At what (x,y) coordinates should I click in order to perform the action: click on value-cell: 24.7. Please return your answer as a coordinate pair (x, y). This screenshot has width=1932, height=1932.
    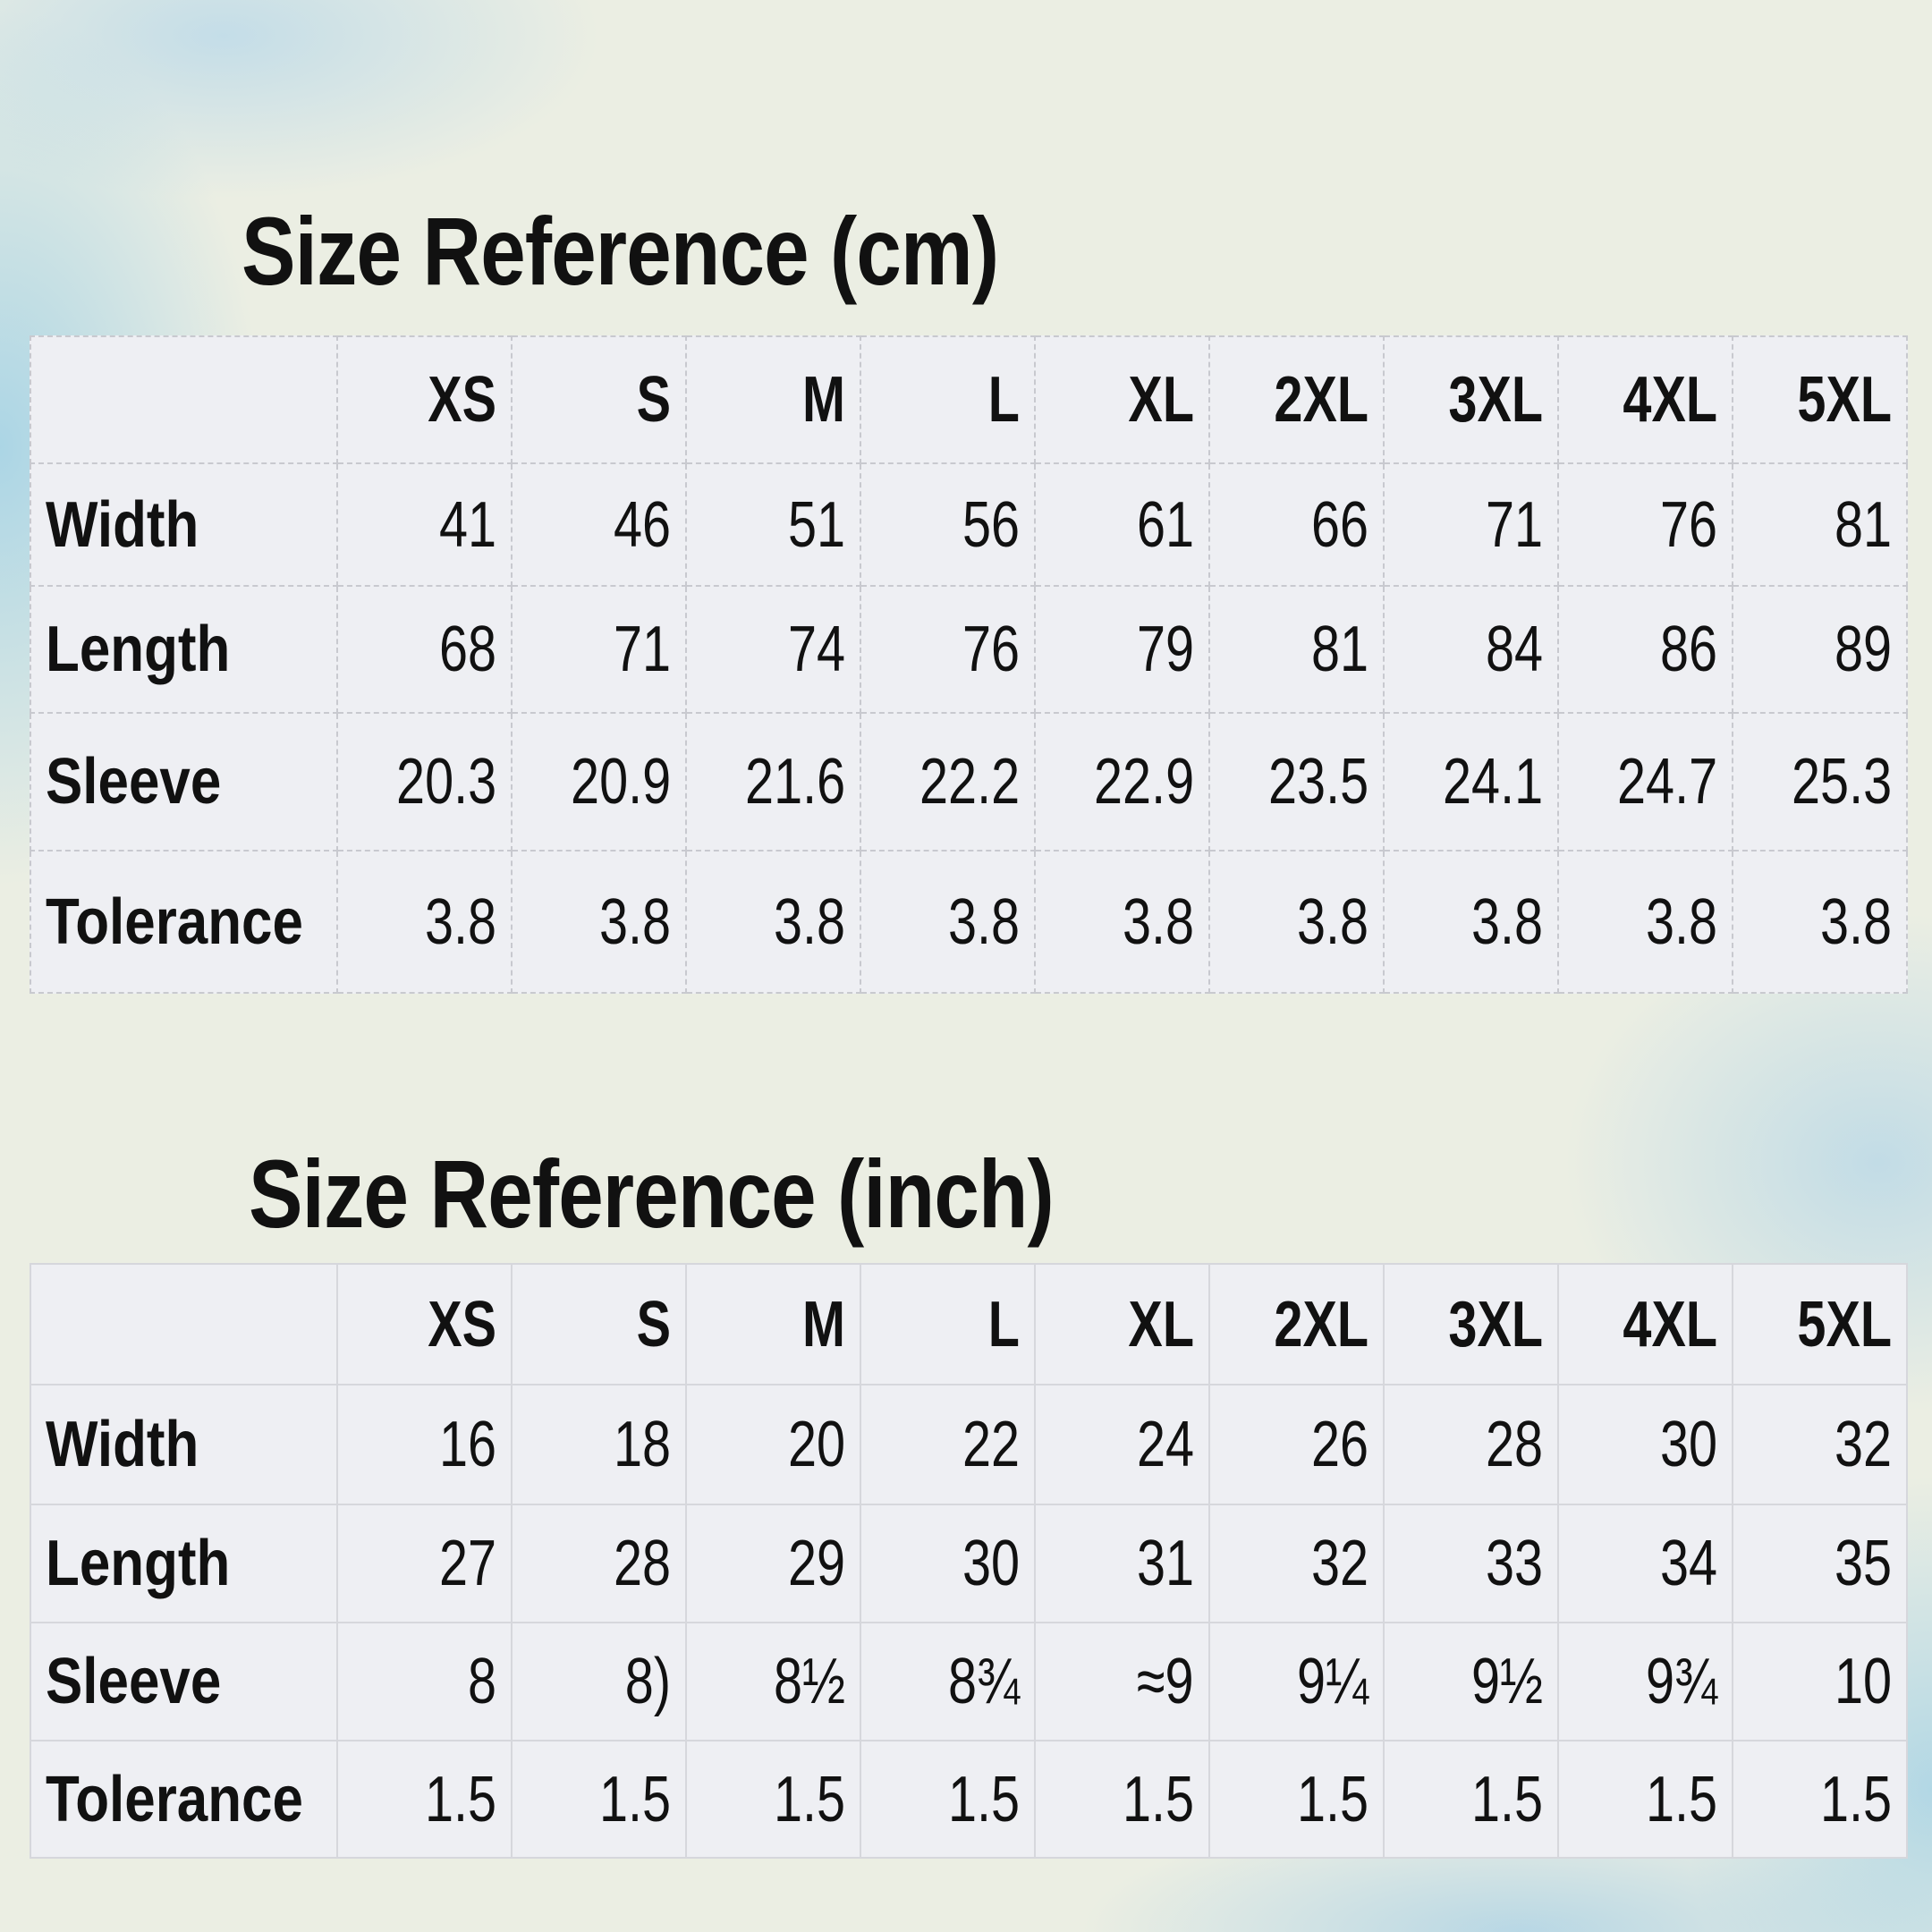
    Looking at the image, I should click on (1645, 782).